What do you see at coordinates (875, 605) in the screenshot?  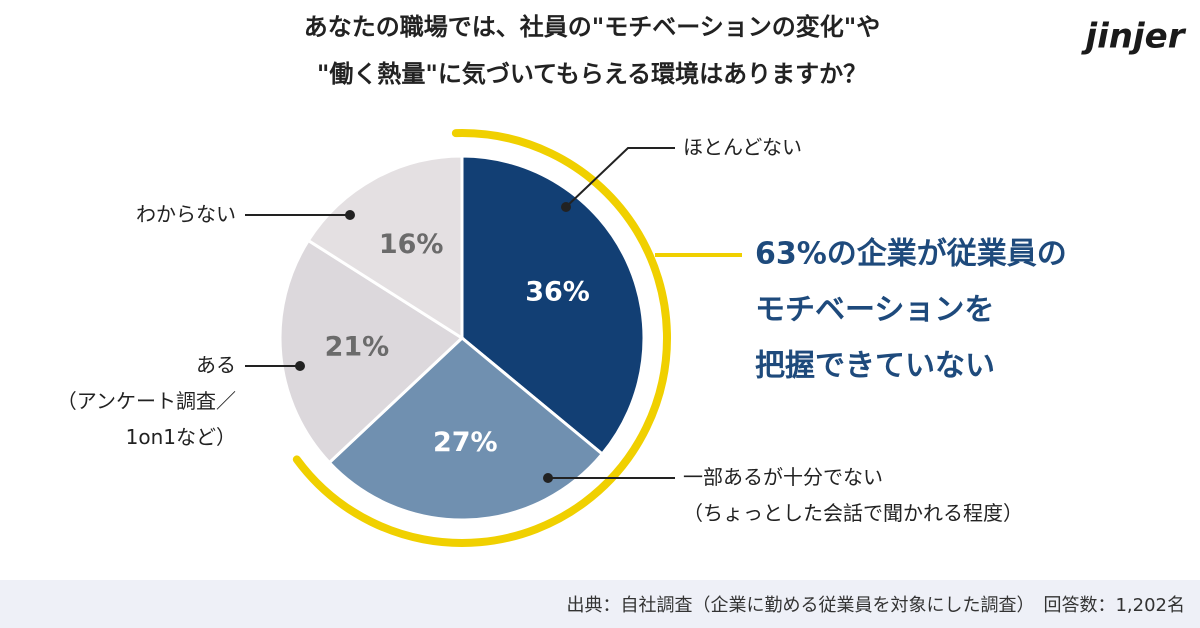 I see `source: 出典：自社調査（企業に勤める従業員を対象にした調査） 回答数：1,202名` at bounding box center [875, 605].